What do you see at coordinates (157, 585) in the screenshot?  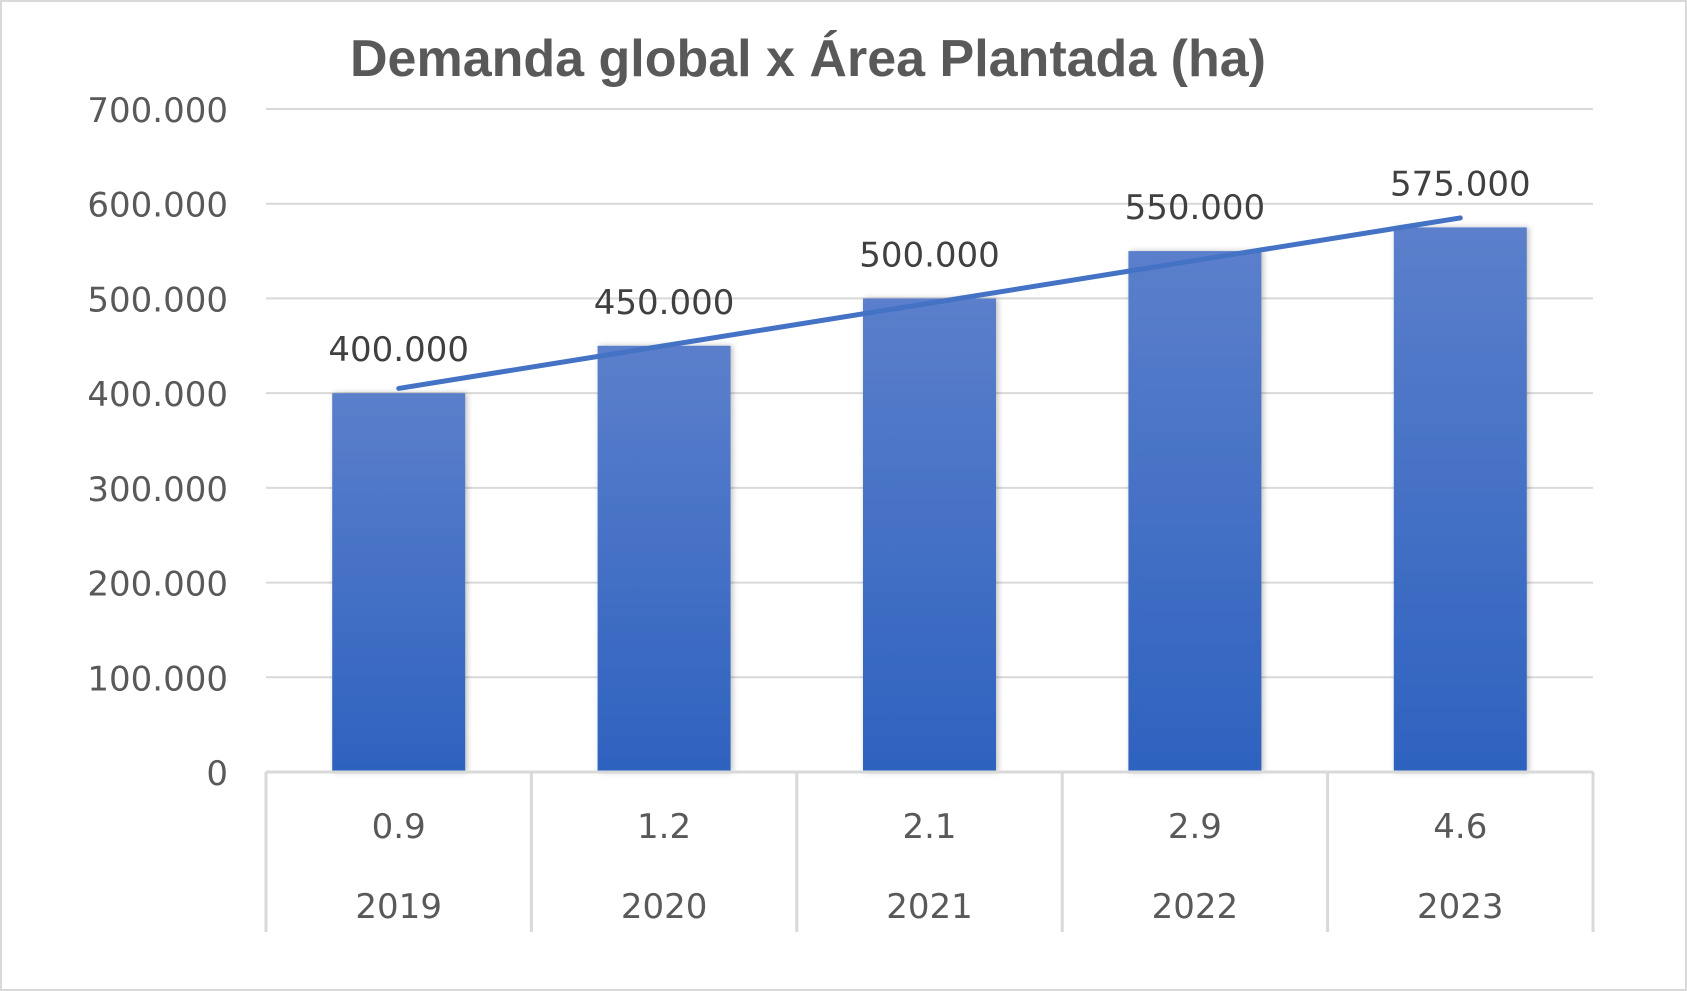 I see `y-tick-label: 200.000` at bounding box center [157, 585].